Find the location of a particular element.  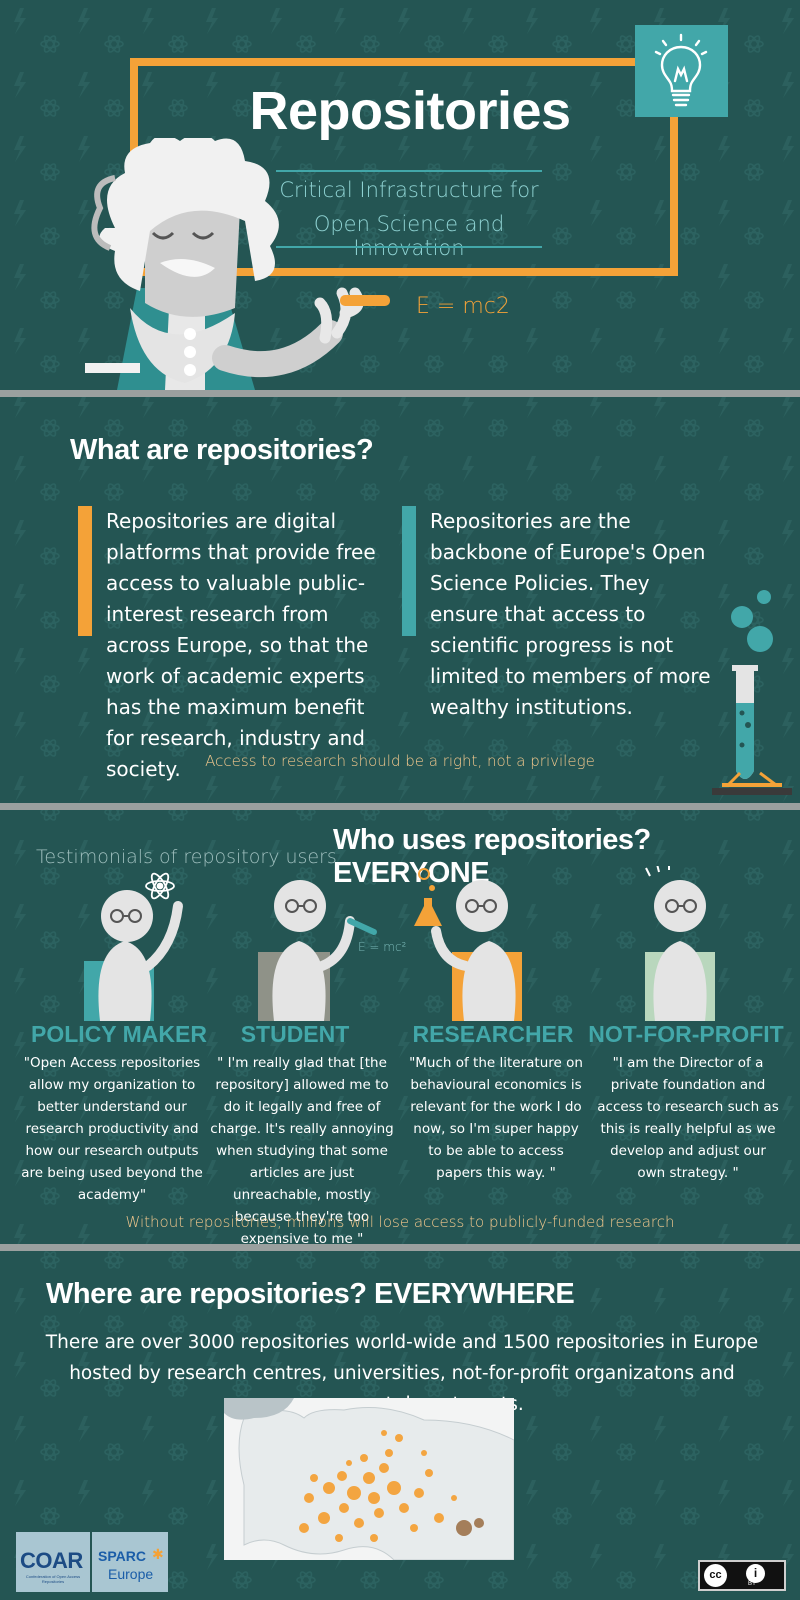

lightbulb-box is located at coordinates (681, 71).